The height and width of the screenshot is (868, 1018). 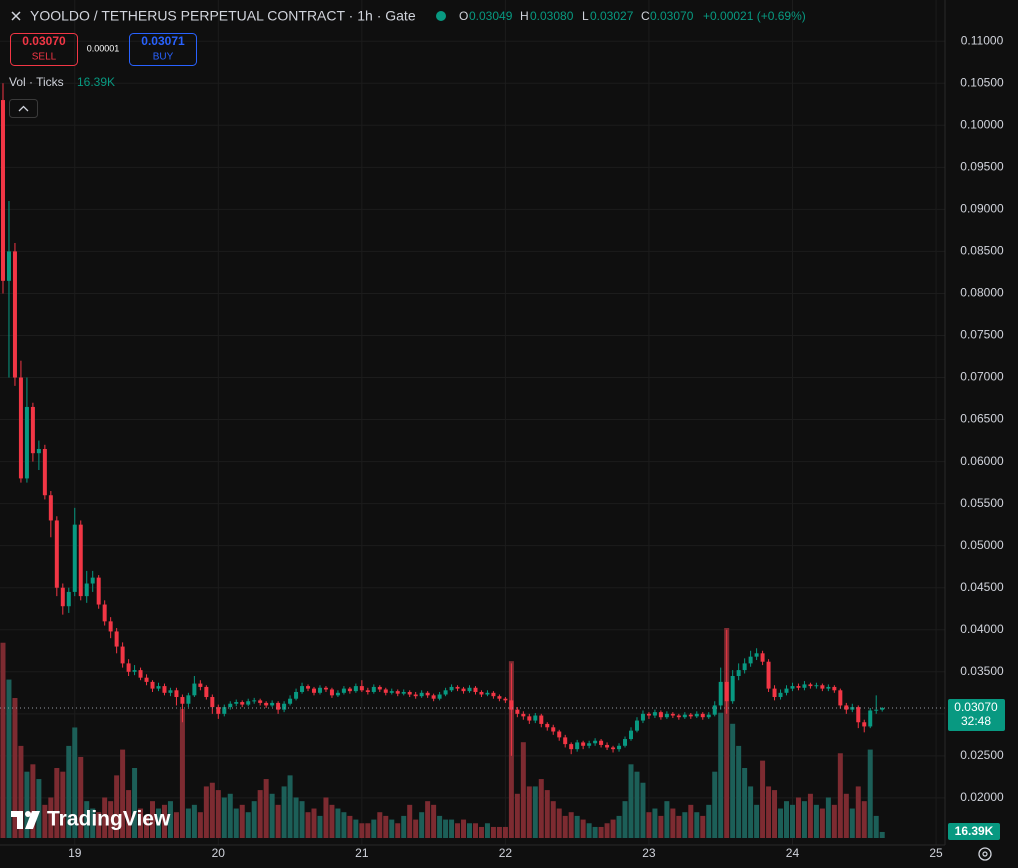 What do you see at coordinates (976, 721) in the screenshot?
I see `countdown: 32:48` at bounding box center [976, 721].